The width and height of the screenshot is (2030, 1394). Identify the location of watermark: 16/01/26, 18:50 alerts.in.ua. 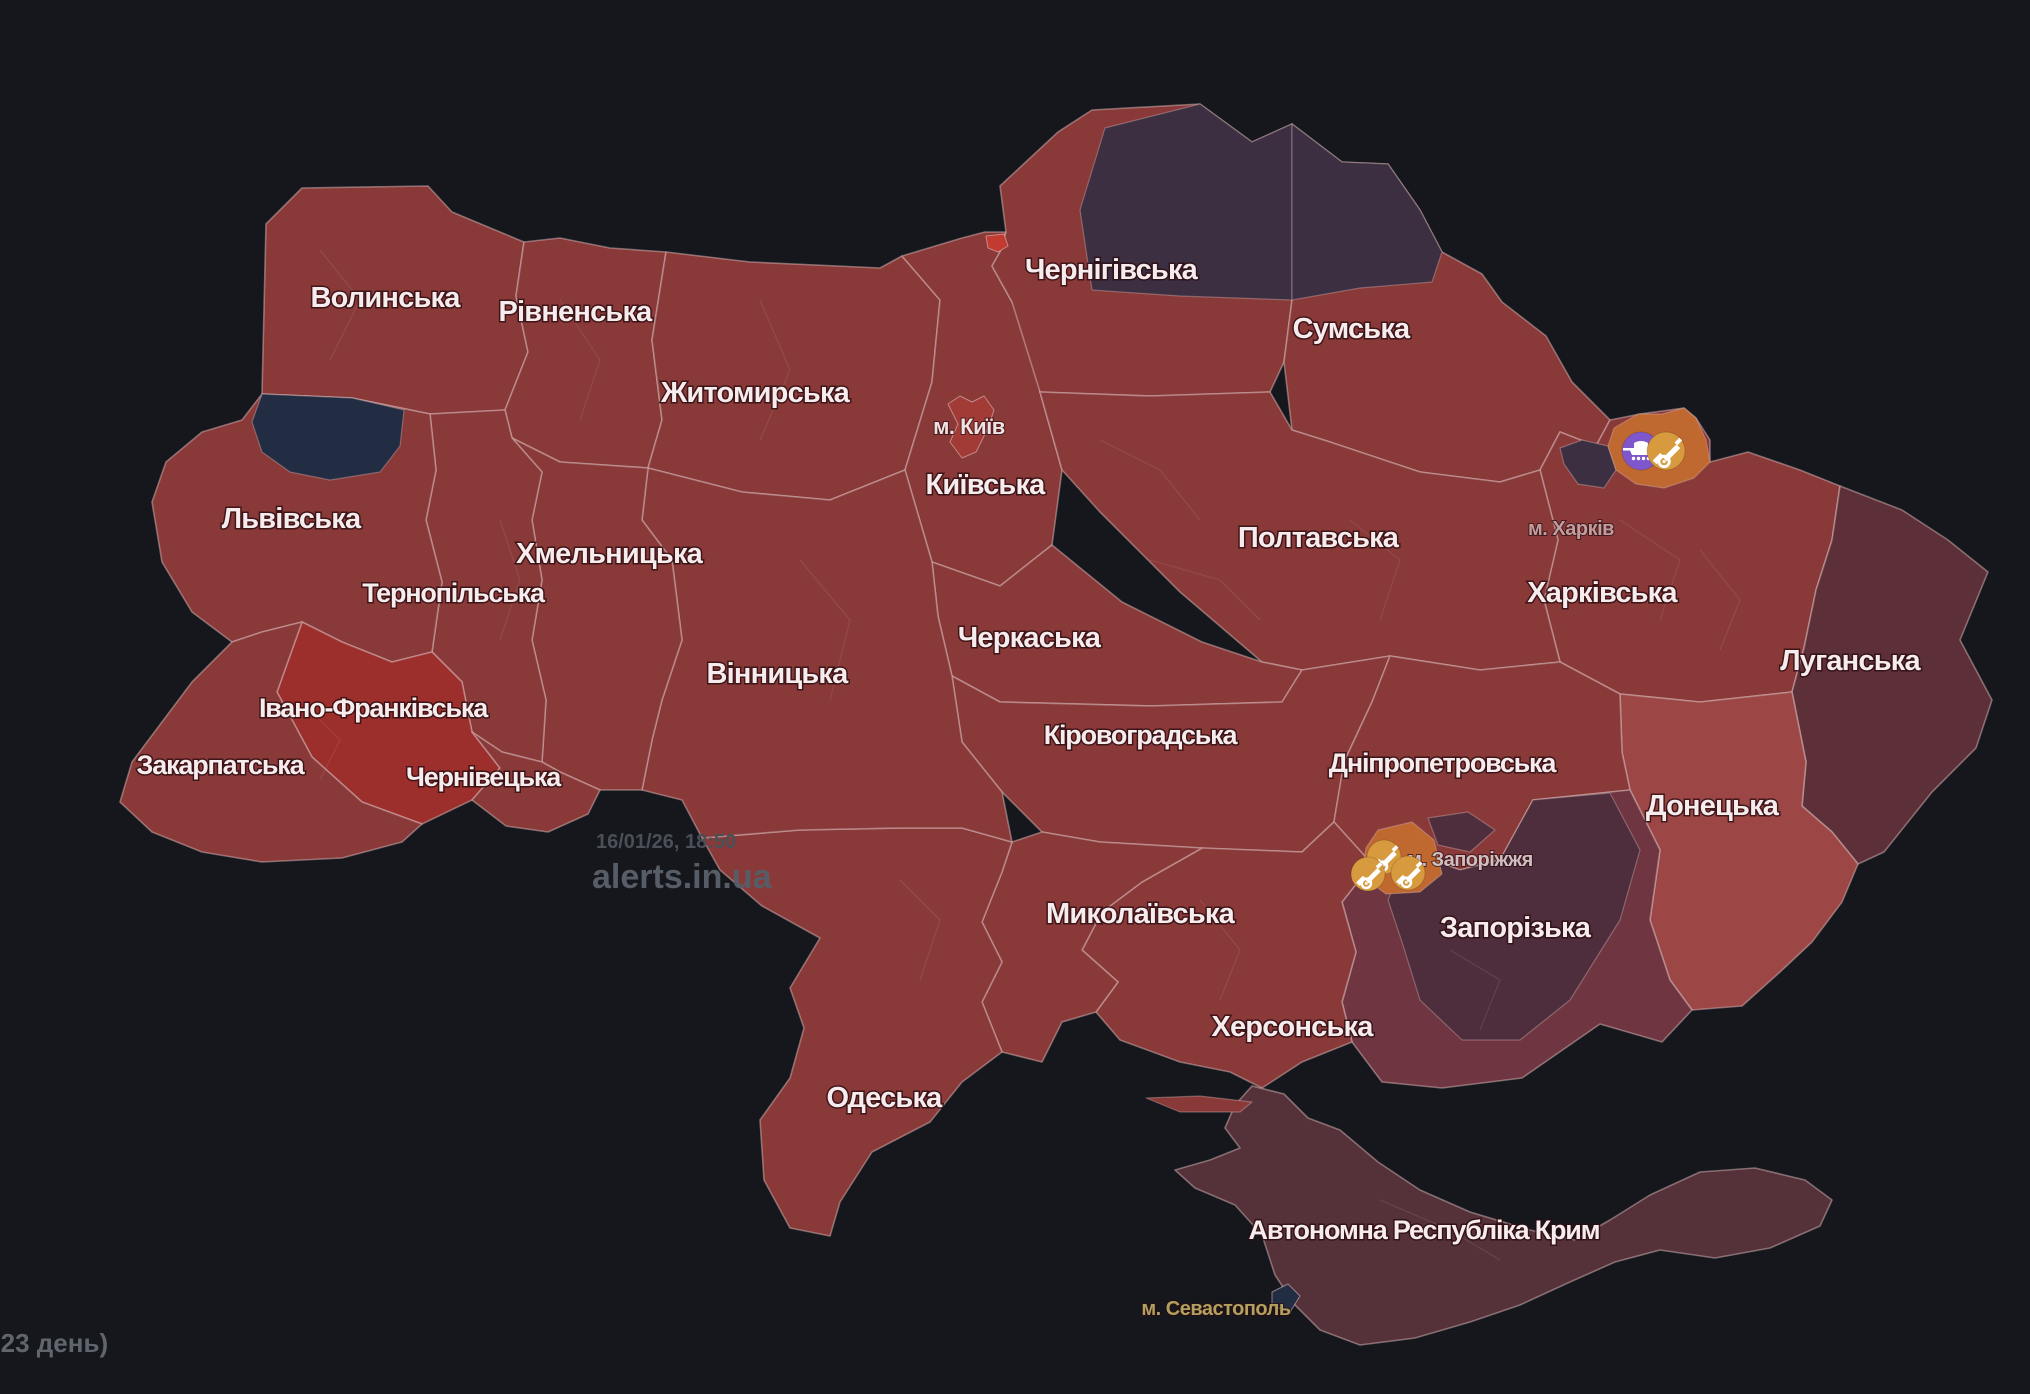
(682, 863).